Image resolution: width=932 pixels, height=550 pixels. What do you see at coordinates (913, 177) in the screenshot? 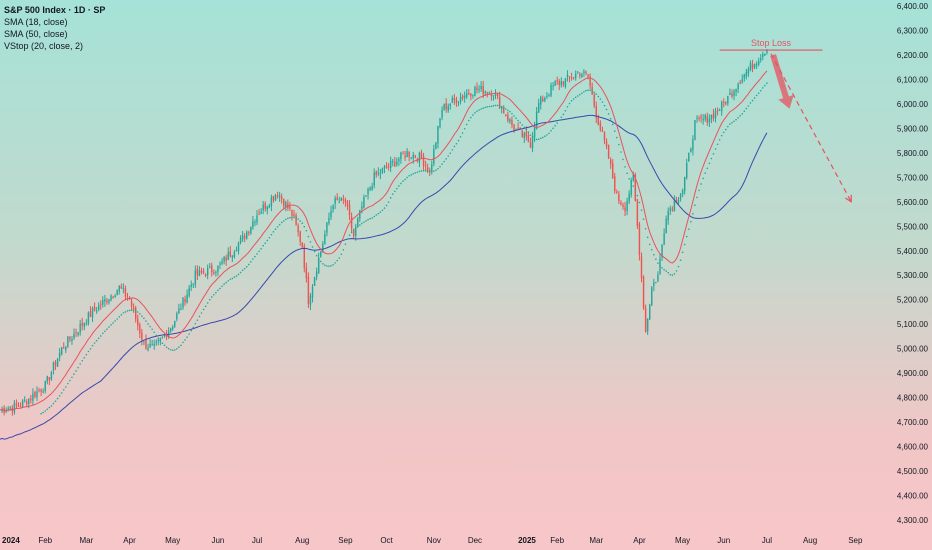
I see `y-tick-label: 5,700.00` at bounding box center [913, 177].